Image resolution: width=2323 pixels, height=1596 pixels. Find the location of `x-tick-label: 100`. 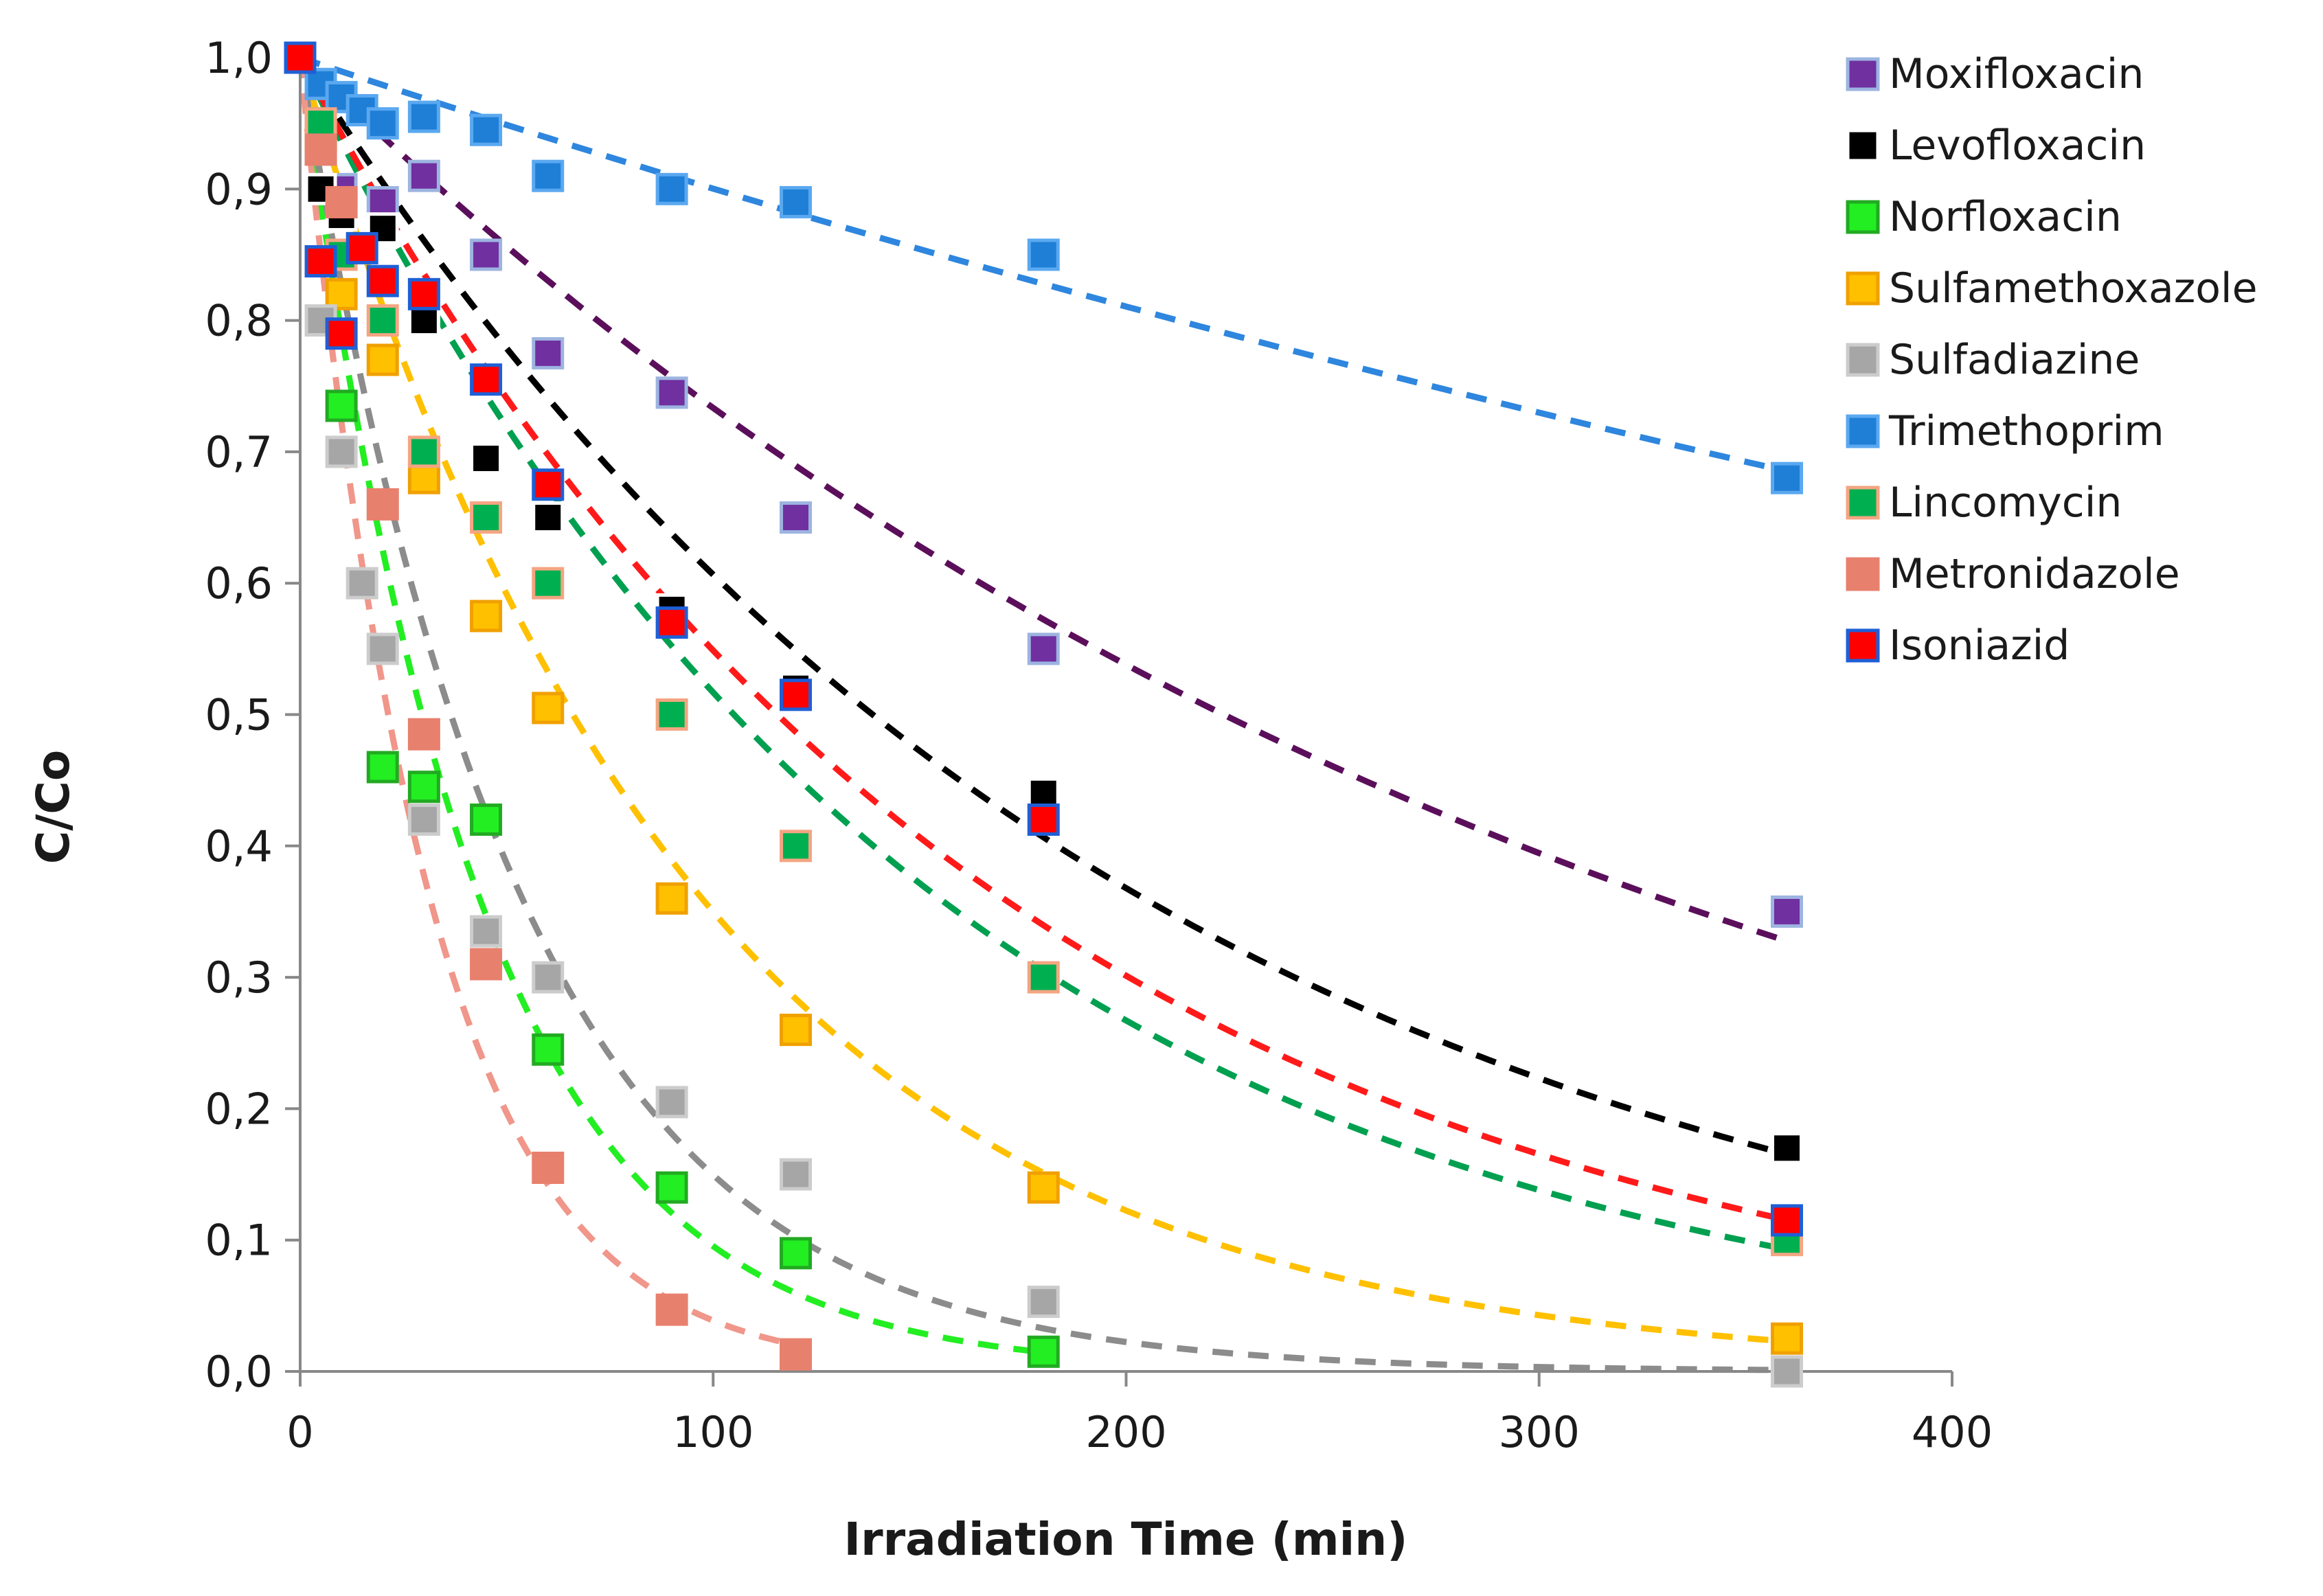

x-tick-label: 100 is located at coordinates (713, 1432).